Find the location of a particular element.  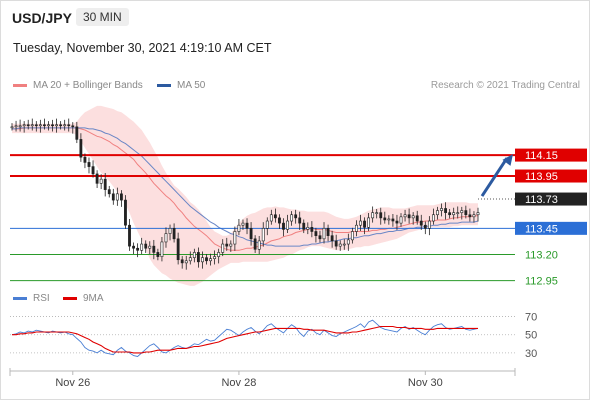

timeframe-badge: 30 MIN is located at coordinates (102, 17).